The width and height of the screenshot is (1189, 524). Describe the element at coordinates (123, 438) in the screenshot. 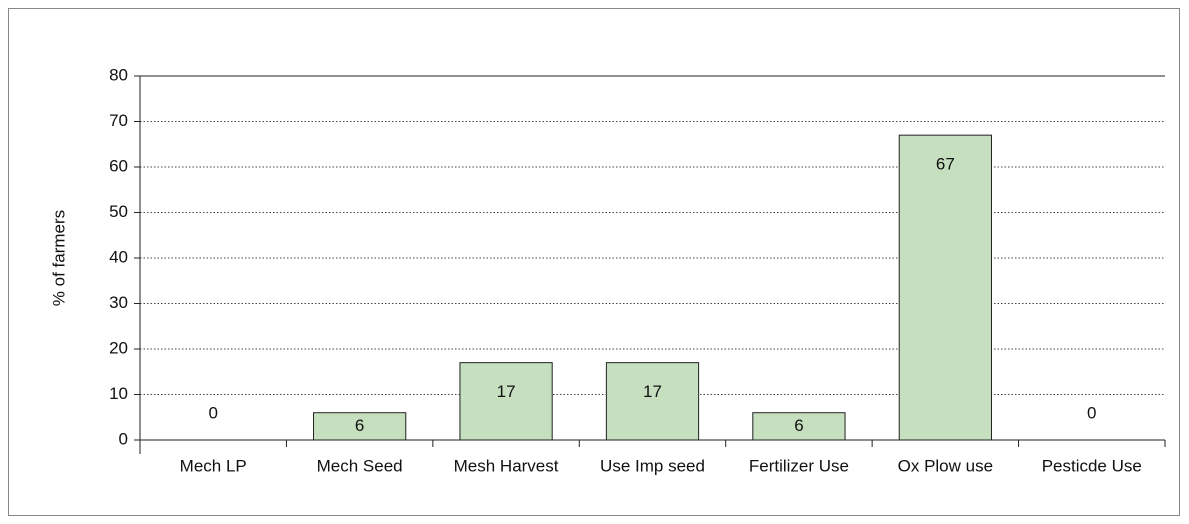

I see `y-tick-label: 0` at that location.